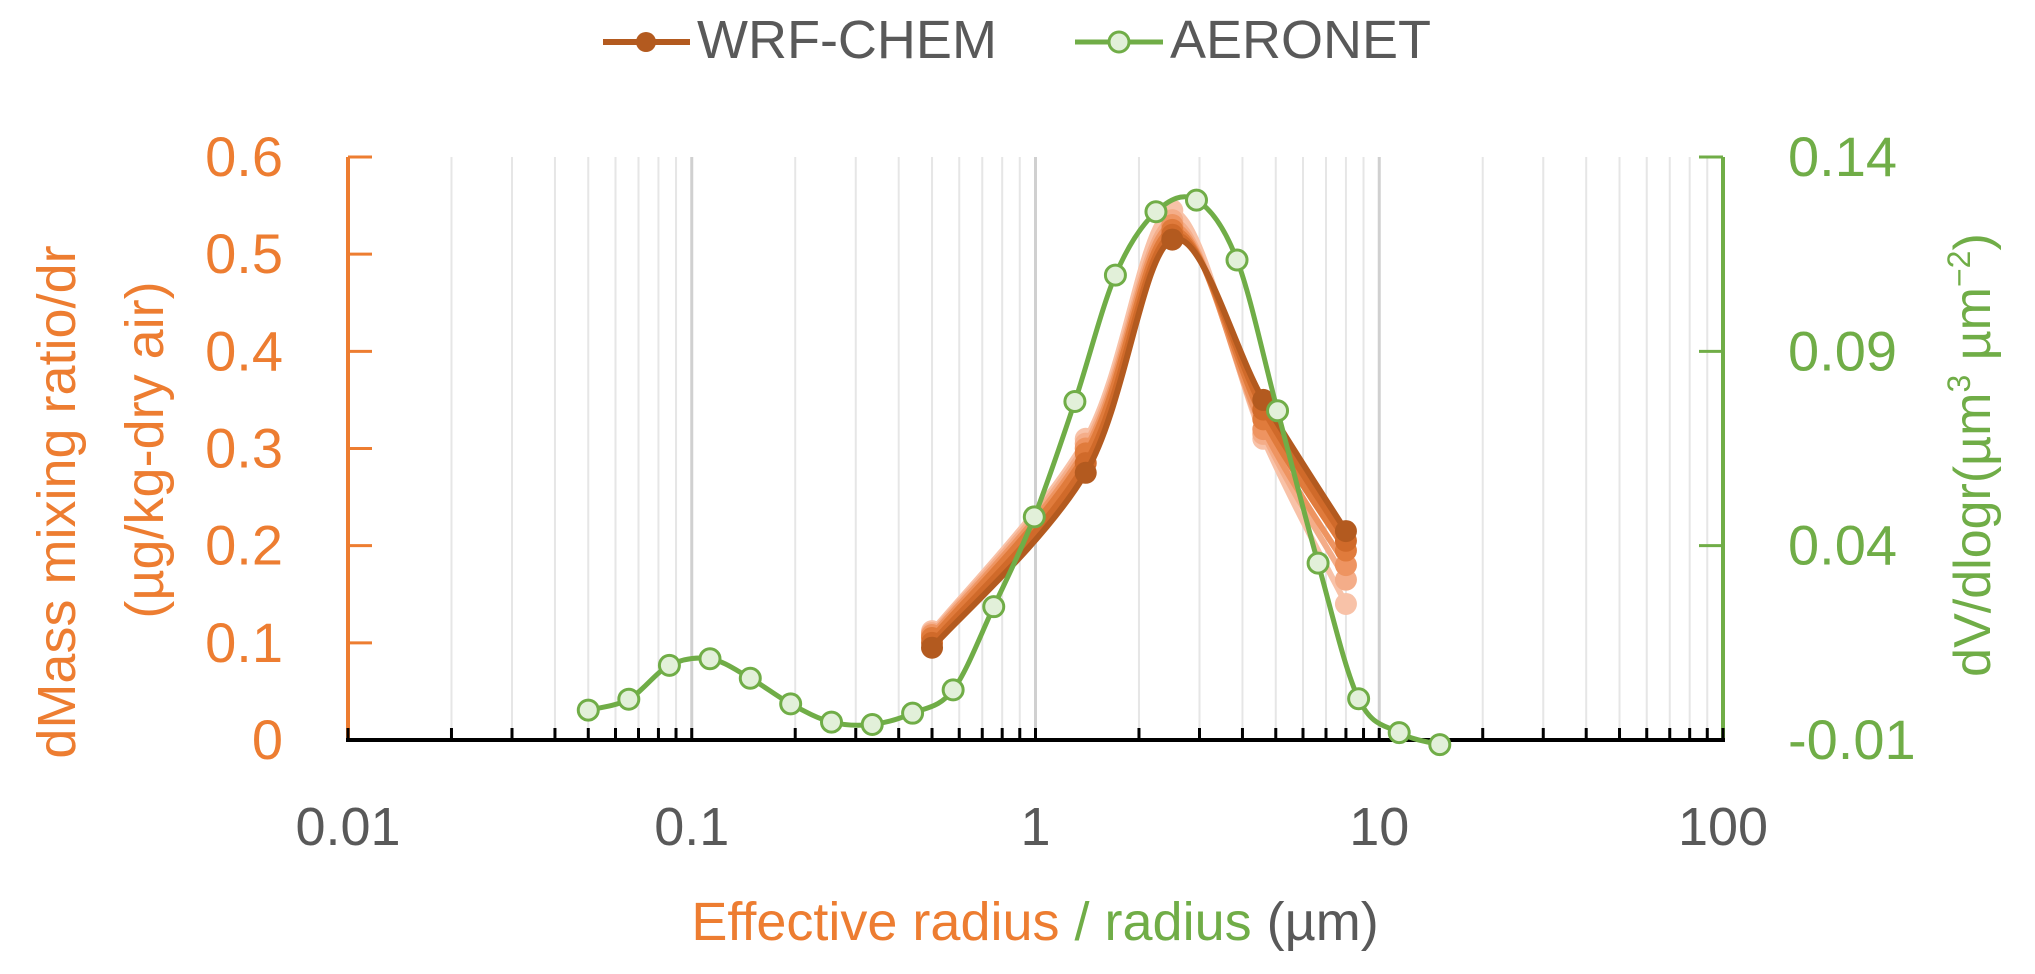  Describe the element at coordinates (1723, 827) in the screenshot. I see `x-tick-label: 100` at that location.